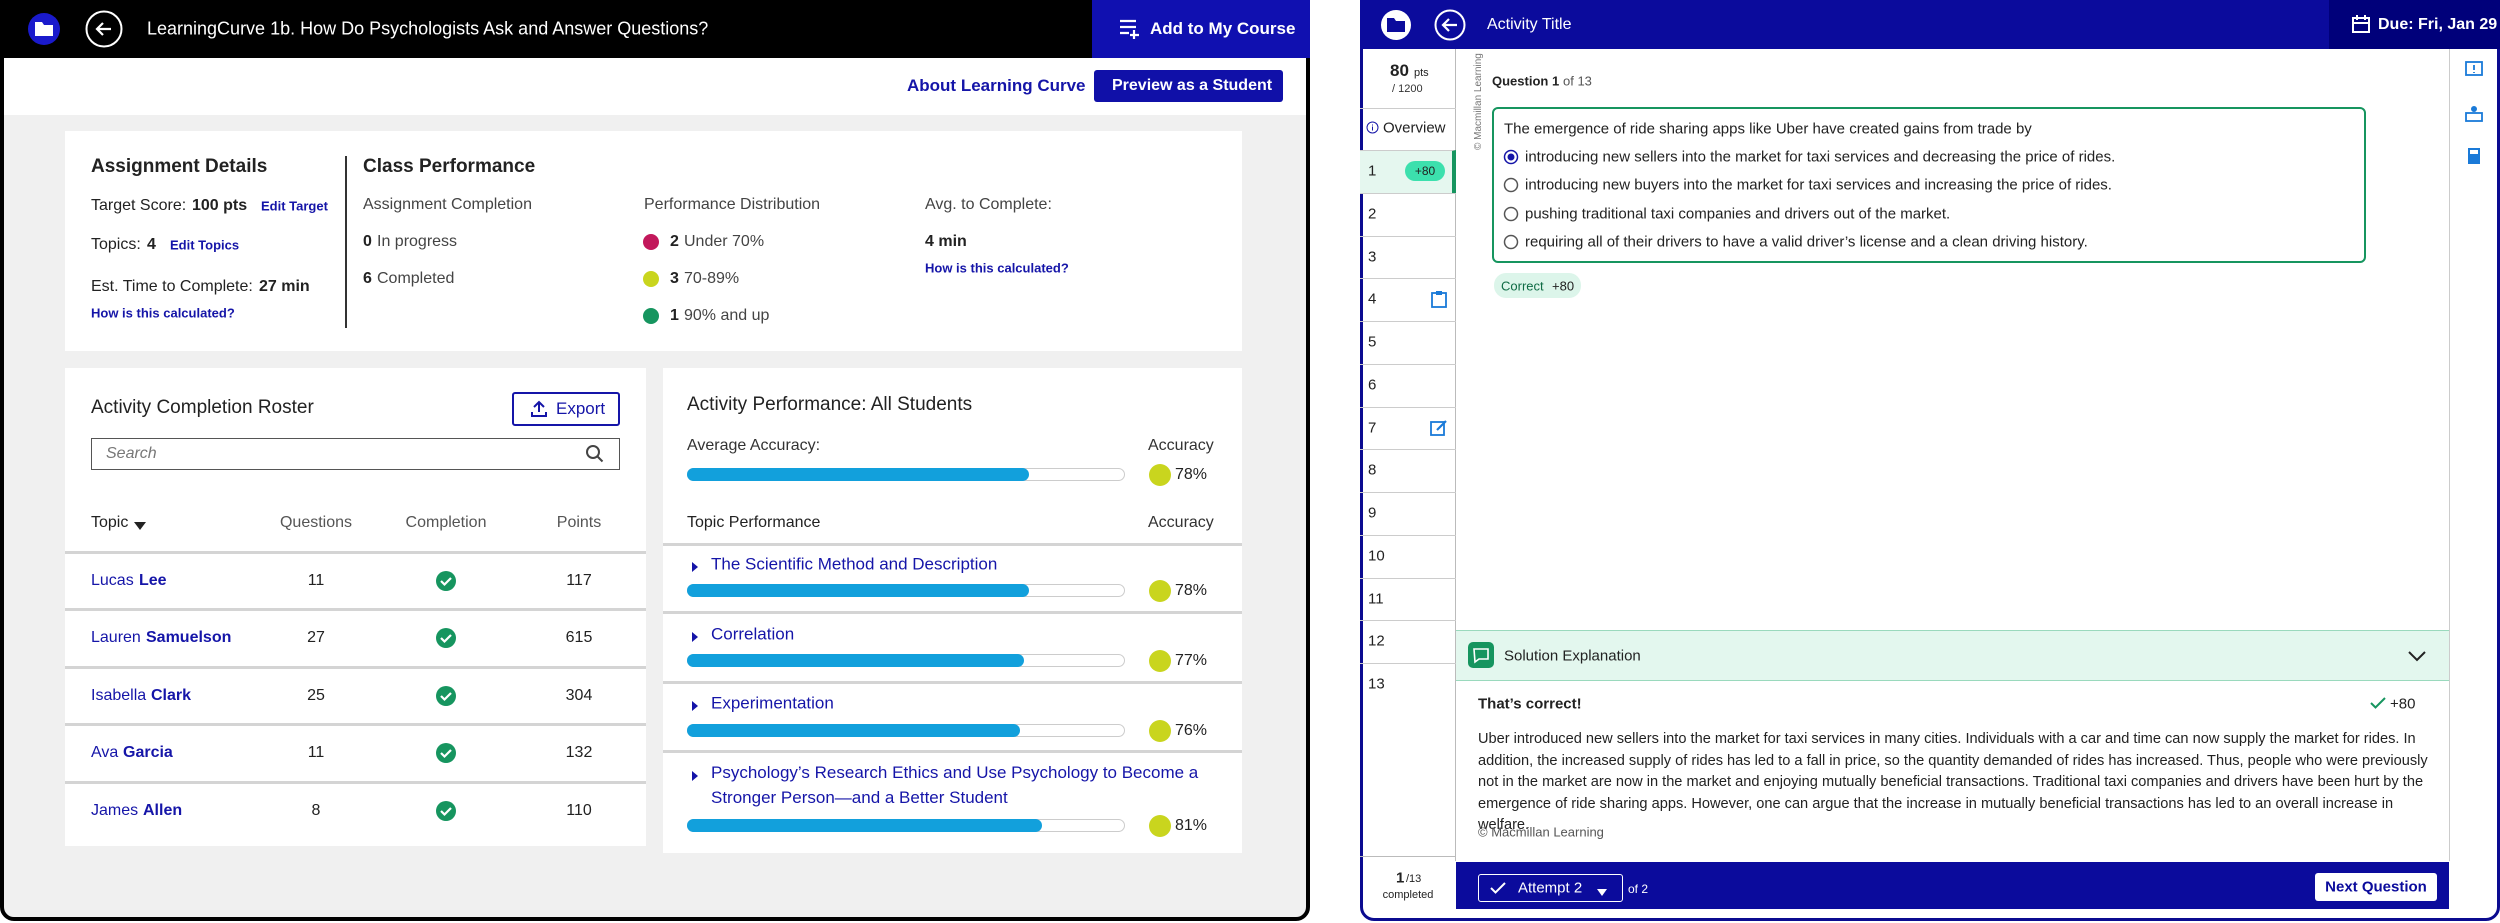 The height and width of the screenshot is (923, 2500). Describe the element at coordinates (1498, 888) in the screenshot. I see `attempt-check-svg` at that location.